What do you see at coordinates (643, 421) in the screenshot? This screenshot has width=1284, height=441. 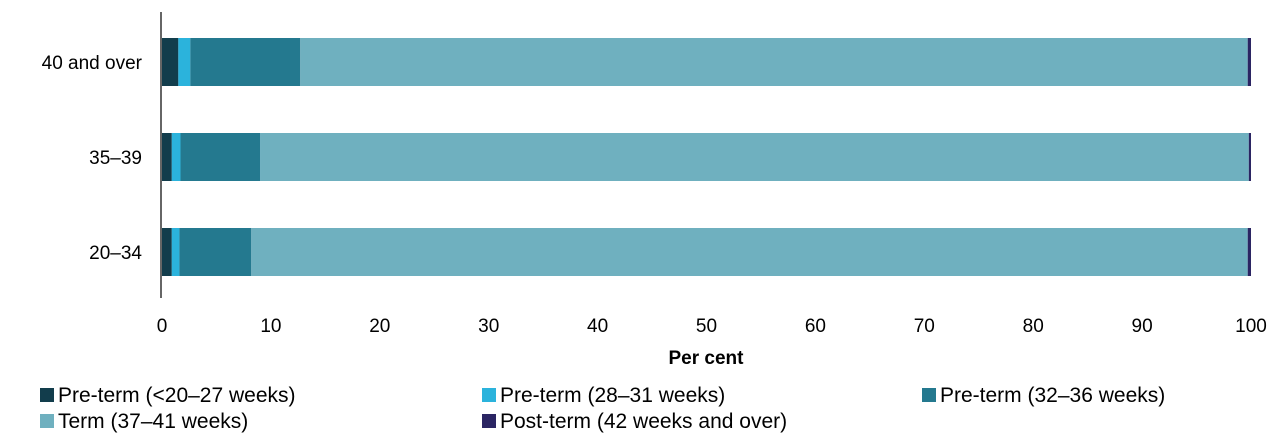 I see `legend-label: Post-term (42 weeks and over)` at bounding box center [643, 421].